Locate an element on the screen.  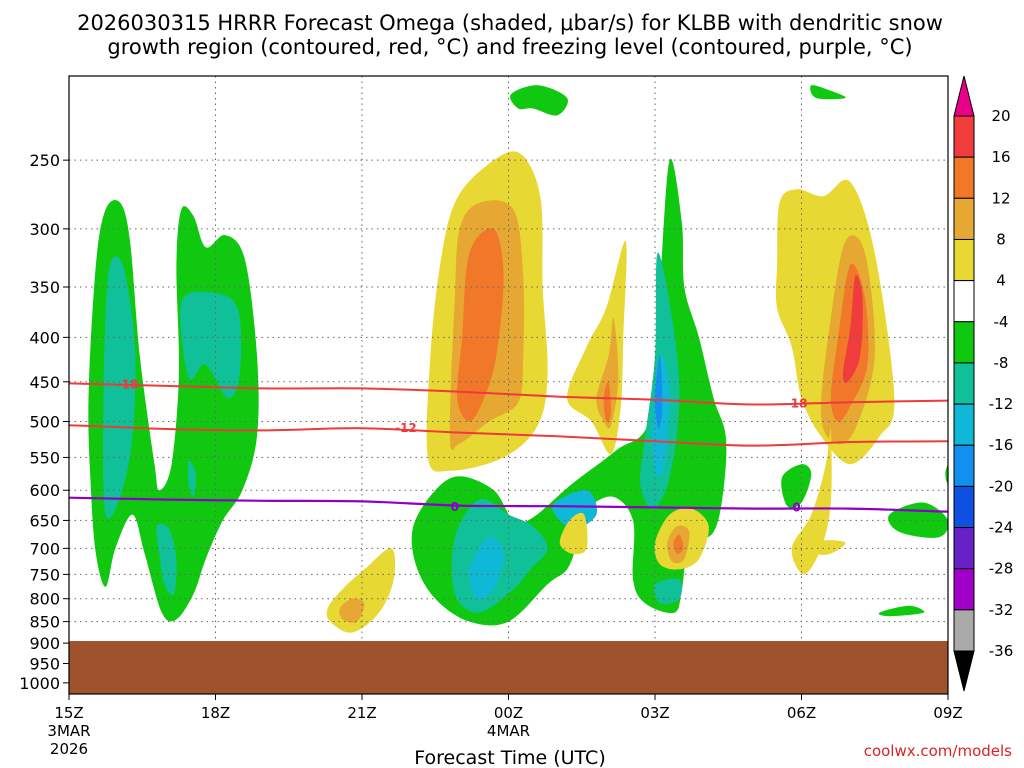
y-tick-label-600: 600 is located at coordinates (44, 490).